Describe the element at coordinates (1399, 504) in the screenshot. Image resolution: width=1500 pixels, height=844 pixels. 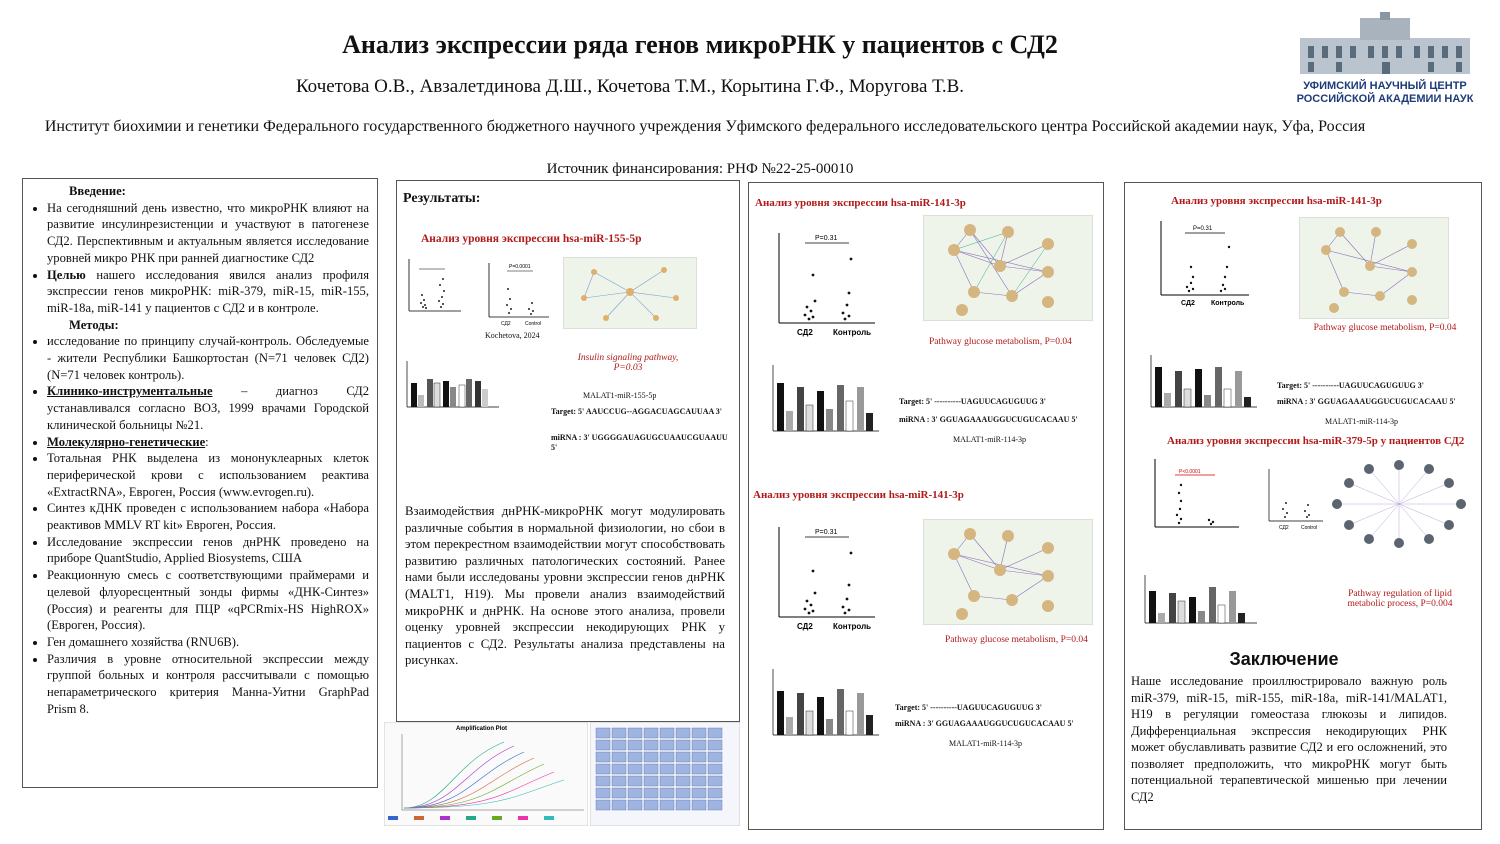
I see `network-diagram-lipid` at that location.